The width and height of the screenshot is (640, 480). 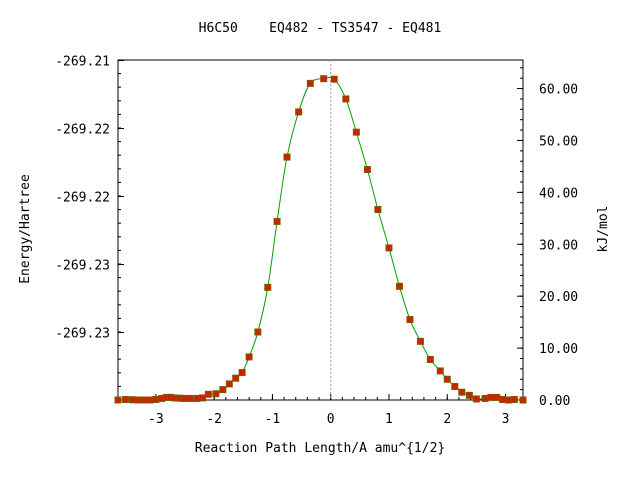 What do you see at coordinates (558, 245) in the screenshot?
I see `right-tick-label: 30.00` at bounding box center [558, 245].